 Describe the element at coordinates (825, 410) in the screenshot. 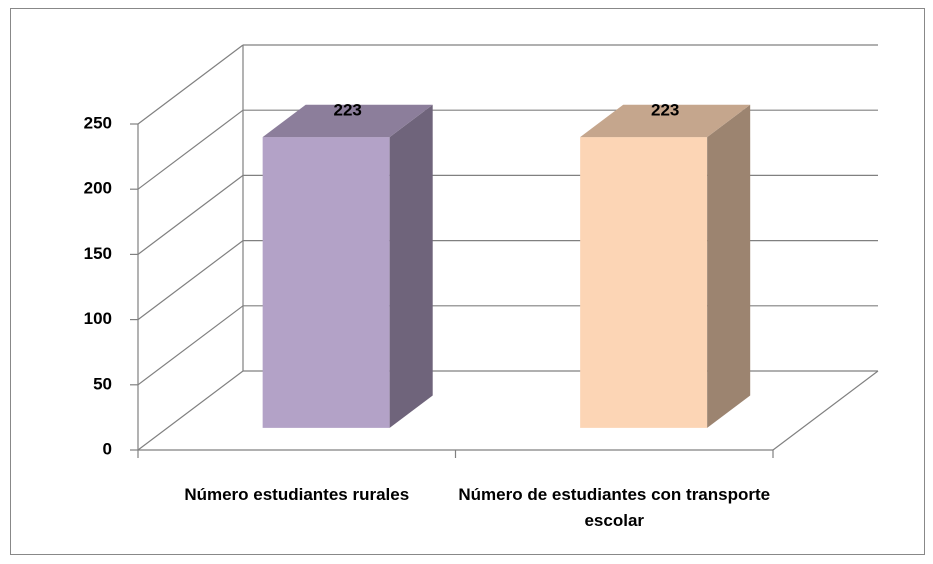

I see `floor-right` at that location.